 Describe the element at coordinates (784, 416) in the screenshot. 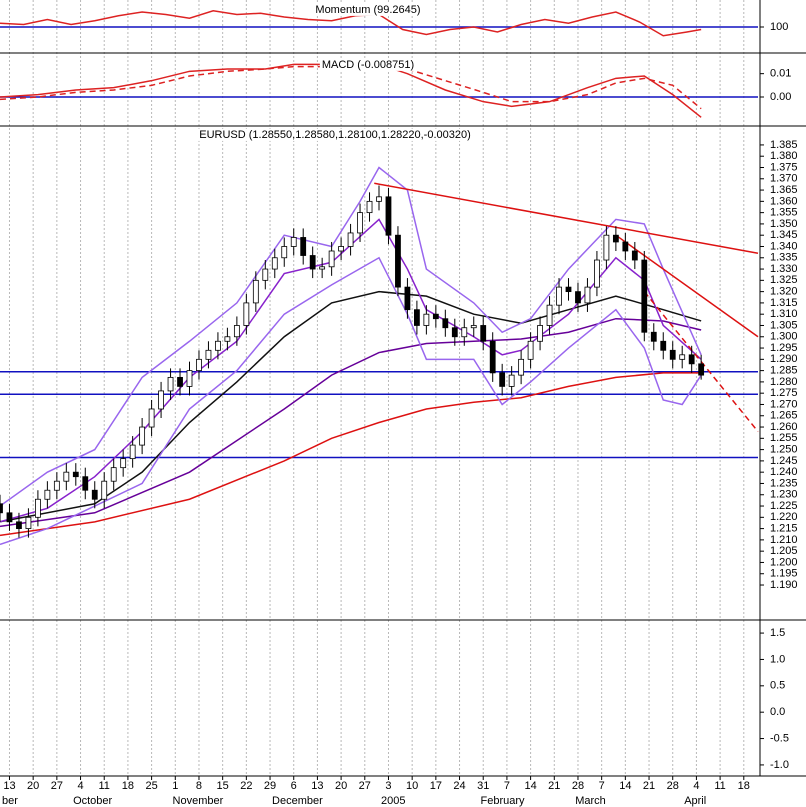

I see `y-tick-label: 1.265` at that location.